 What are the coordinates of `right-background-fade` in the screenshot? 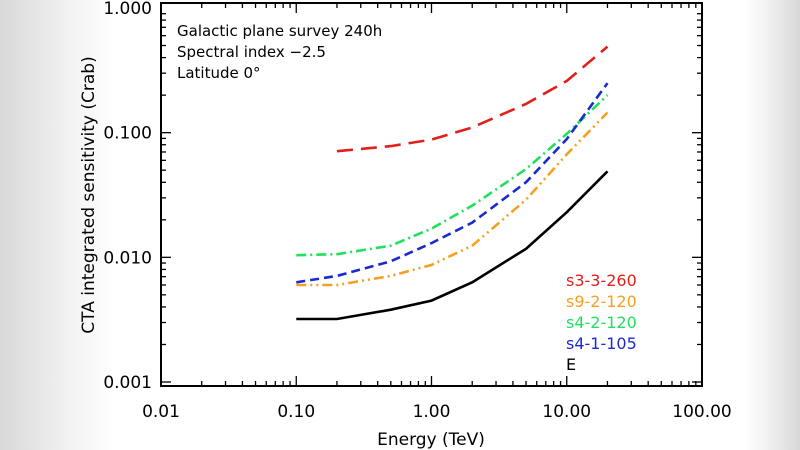 It's located at (772, 225).